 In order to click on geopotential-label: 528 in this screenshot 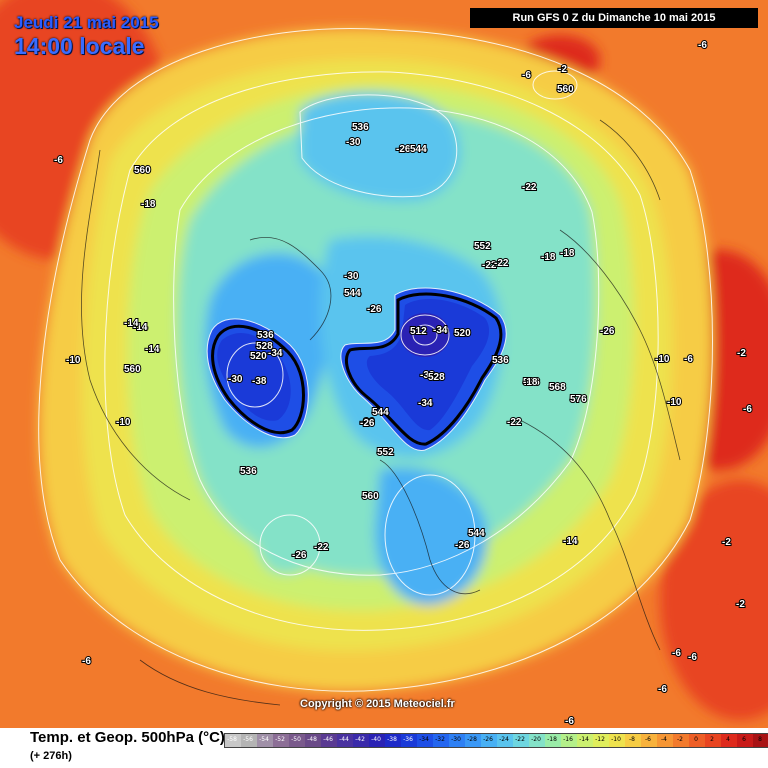, I will do `click(436, 377)`.